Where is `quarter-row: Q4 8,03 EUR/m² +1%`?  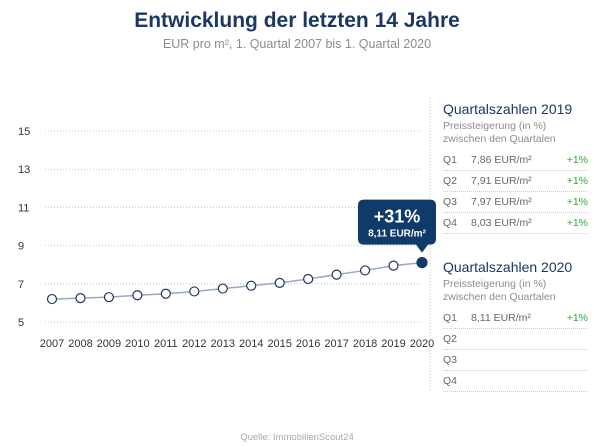
quarter-row: Q4 8,03 EUR/m² +1% is located at coordinates (515, 223).